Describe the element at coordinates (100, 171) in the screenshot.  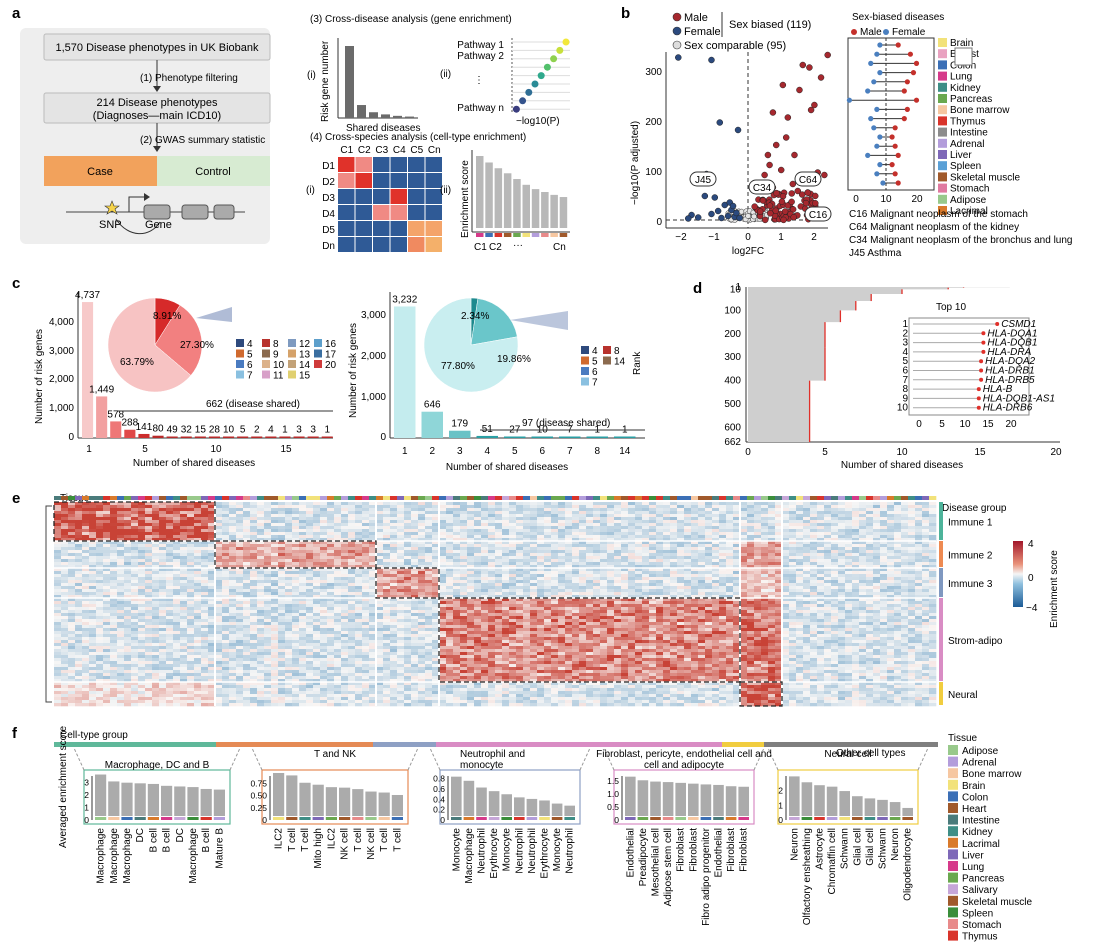
I see `case-box` at that location.